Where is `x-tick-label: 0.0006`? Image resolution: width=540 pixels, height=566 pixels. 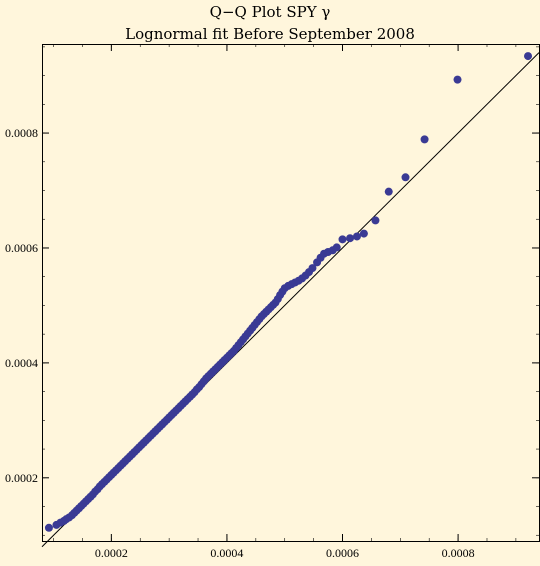 x-tick-label: 0.0006 is located at coordinates (342, 553).